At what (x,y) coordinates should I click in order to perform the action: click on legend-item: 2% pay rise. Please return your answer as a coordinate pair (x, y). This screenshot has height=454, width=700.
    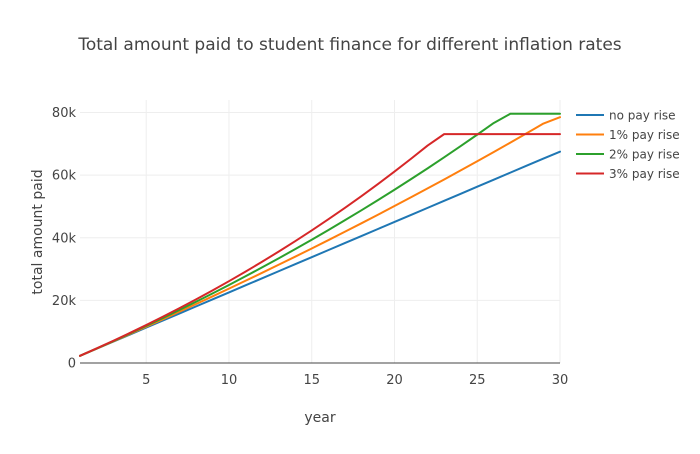
    Looking at the image, I should click on (628, 155).